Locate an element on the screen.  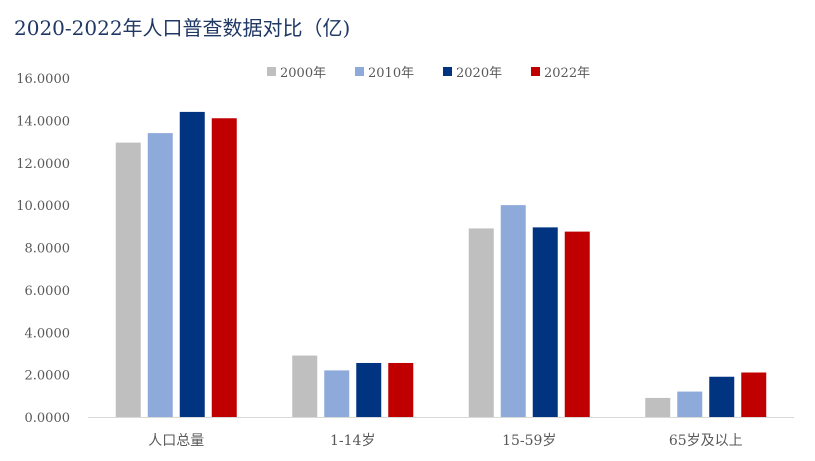
y-tick-label: 8.0000 is located at coordinates (48, 249).